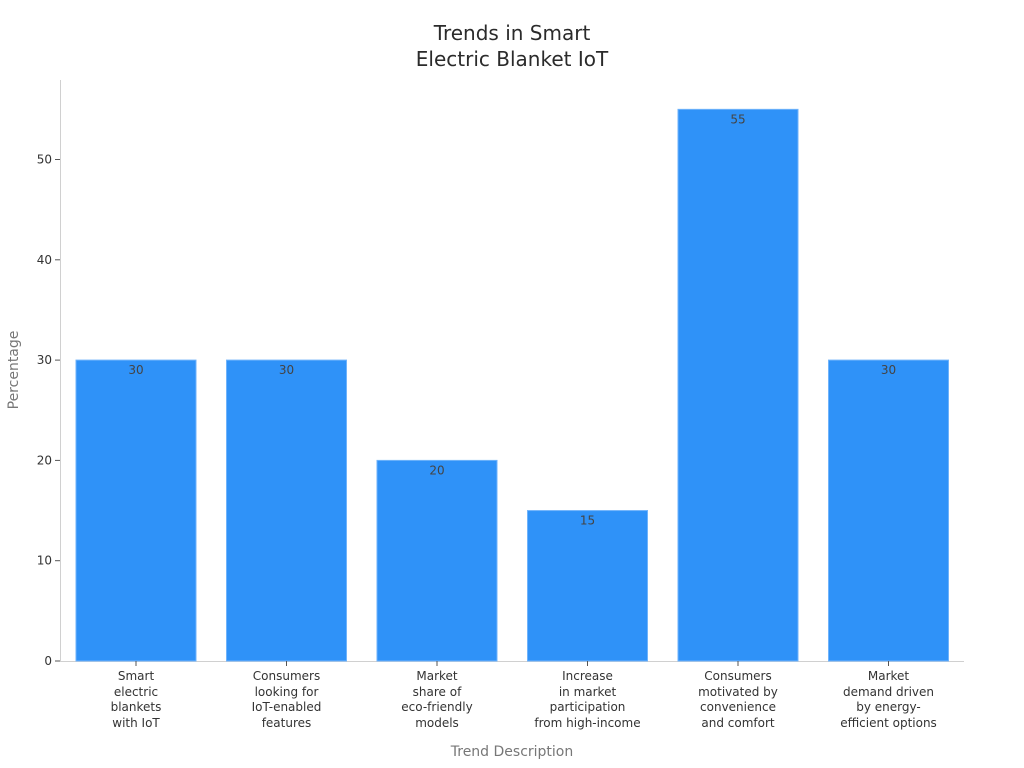  What do you see at coordinates (44, 260) in the screenshot?
I see `y-tick-label: 40` at bounding box center [44, 260].